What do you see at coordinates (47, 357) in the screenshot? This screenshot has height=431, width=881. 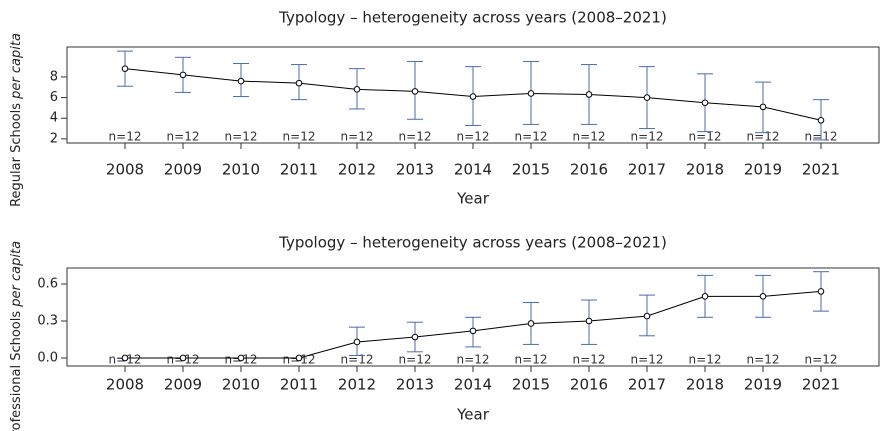 I see `y-tick-label: 0.0` at bounding box center [47, 357].